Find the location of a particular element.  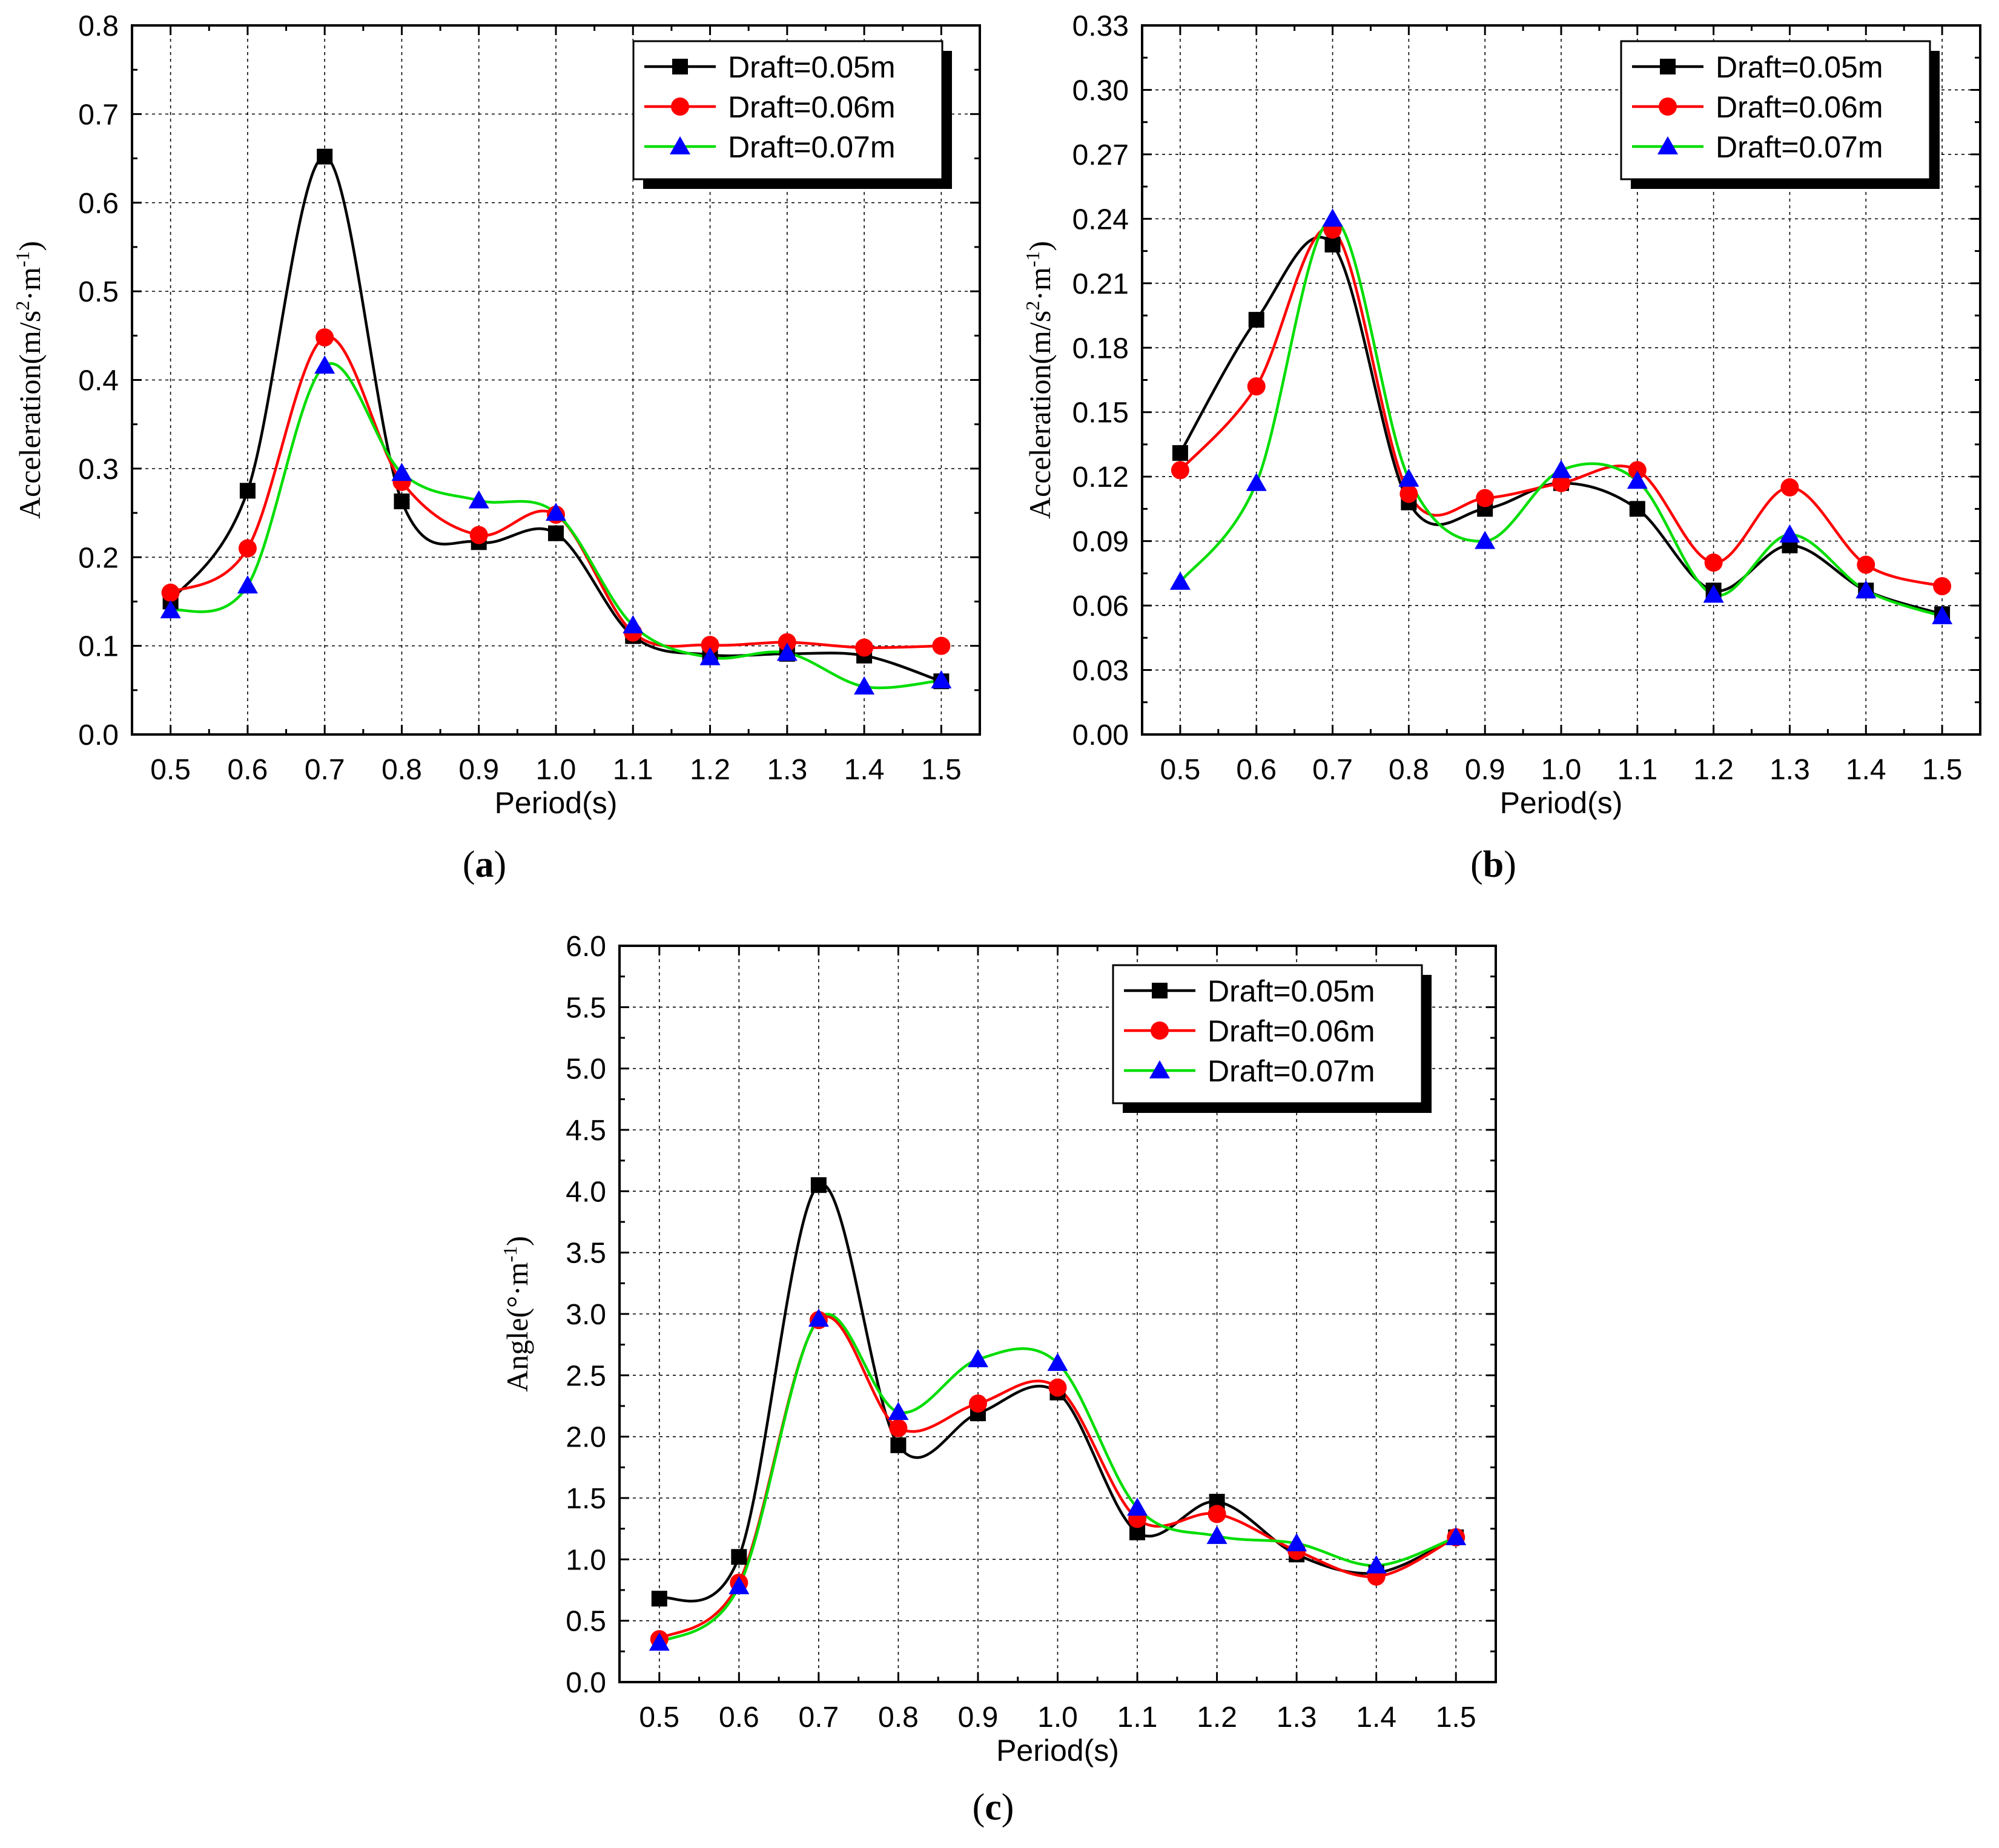

y-tick-label: 2.0 is located at coordinates (586, 1438).